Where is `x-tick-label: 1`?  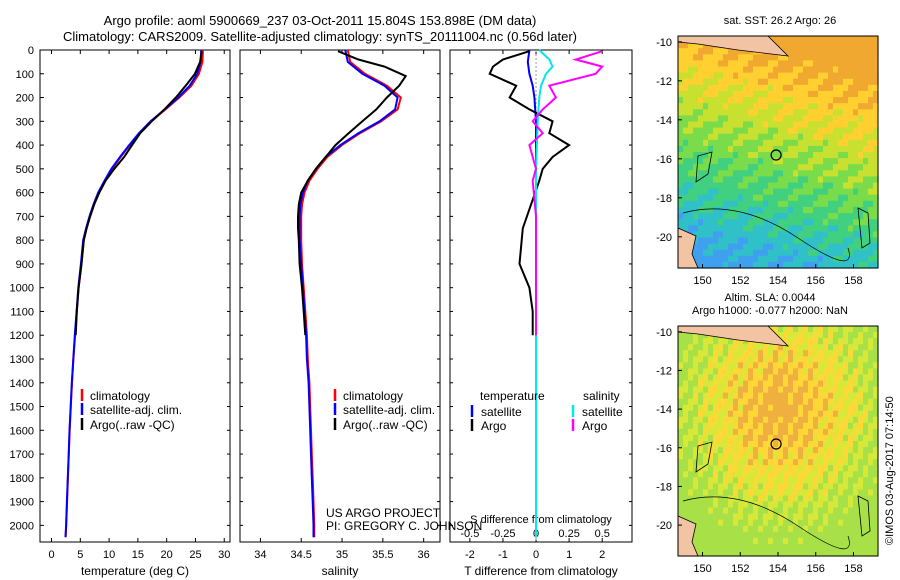
x-tick-label: 1 is located at coordinates (569, 555).